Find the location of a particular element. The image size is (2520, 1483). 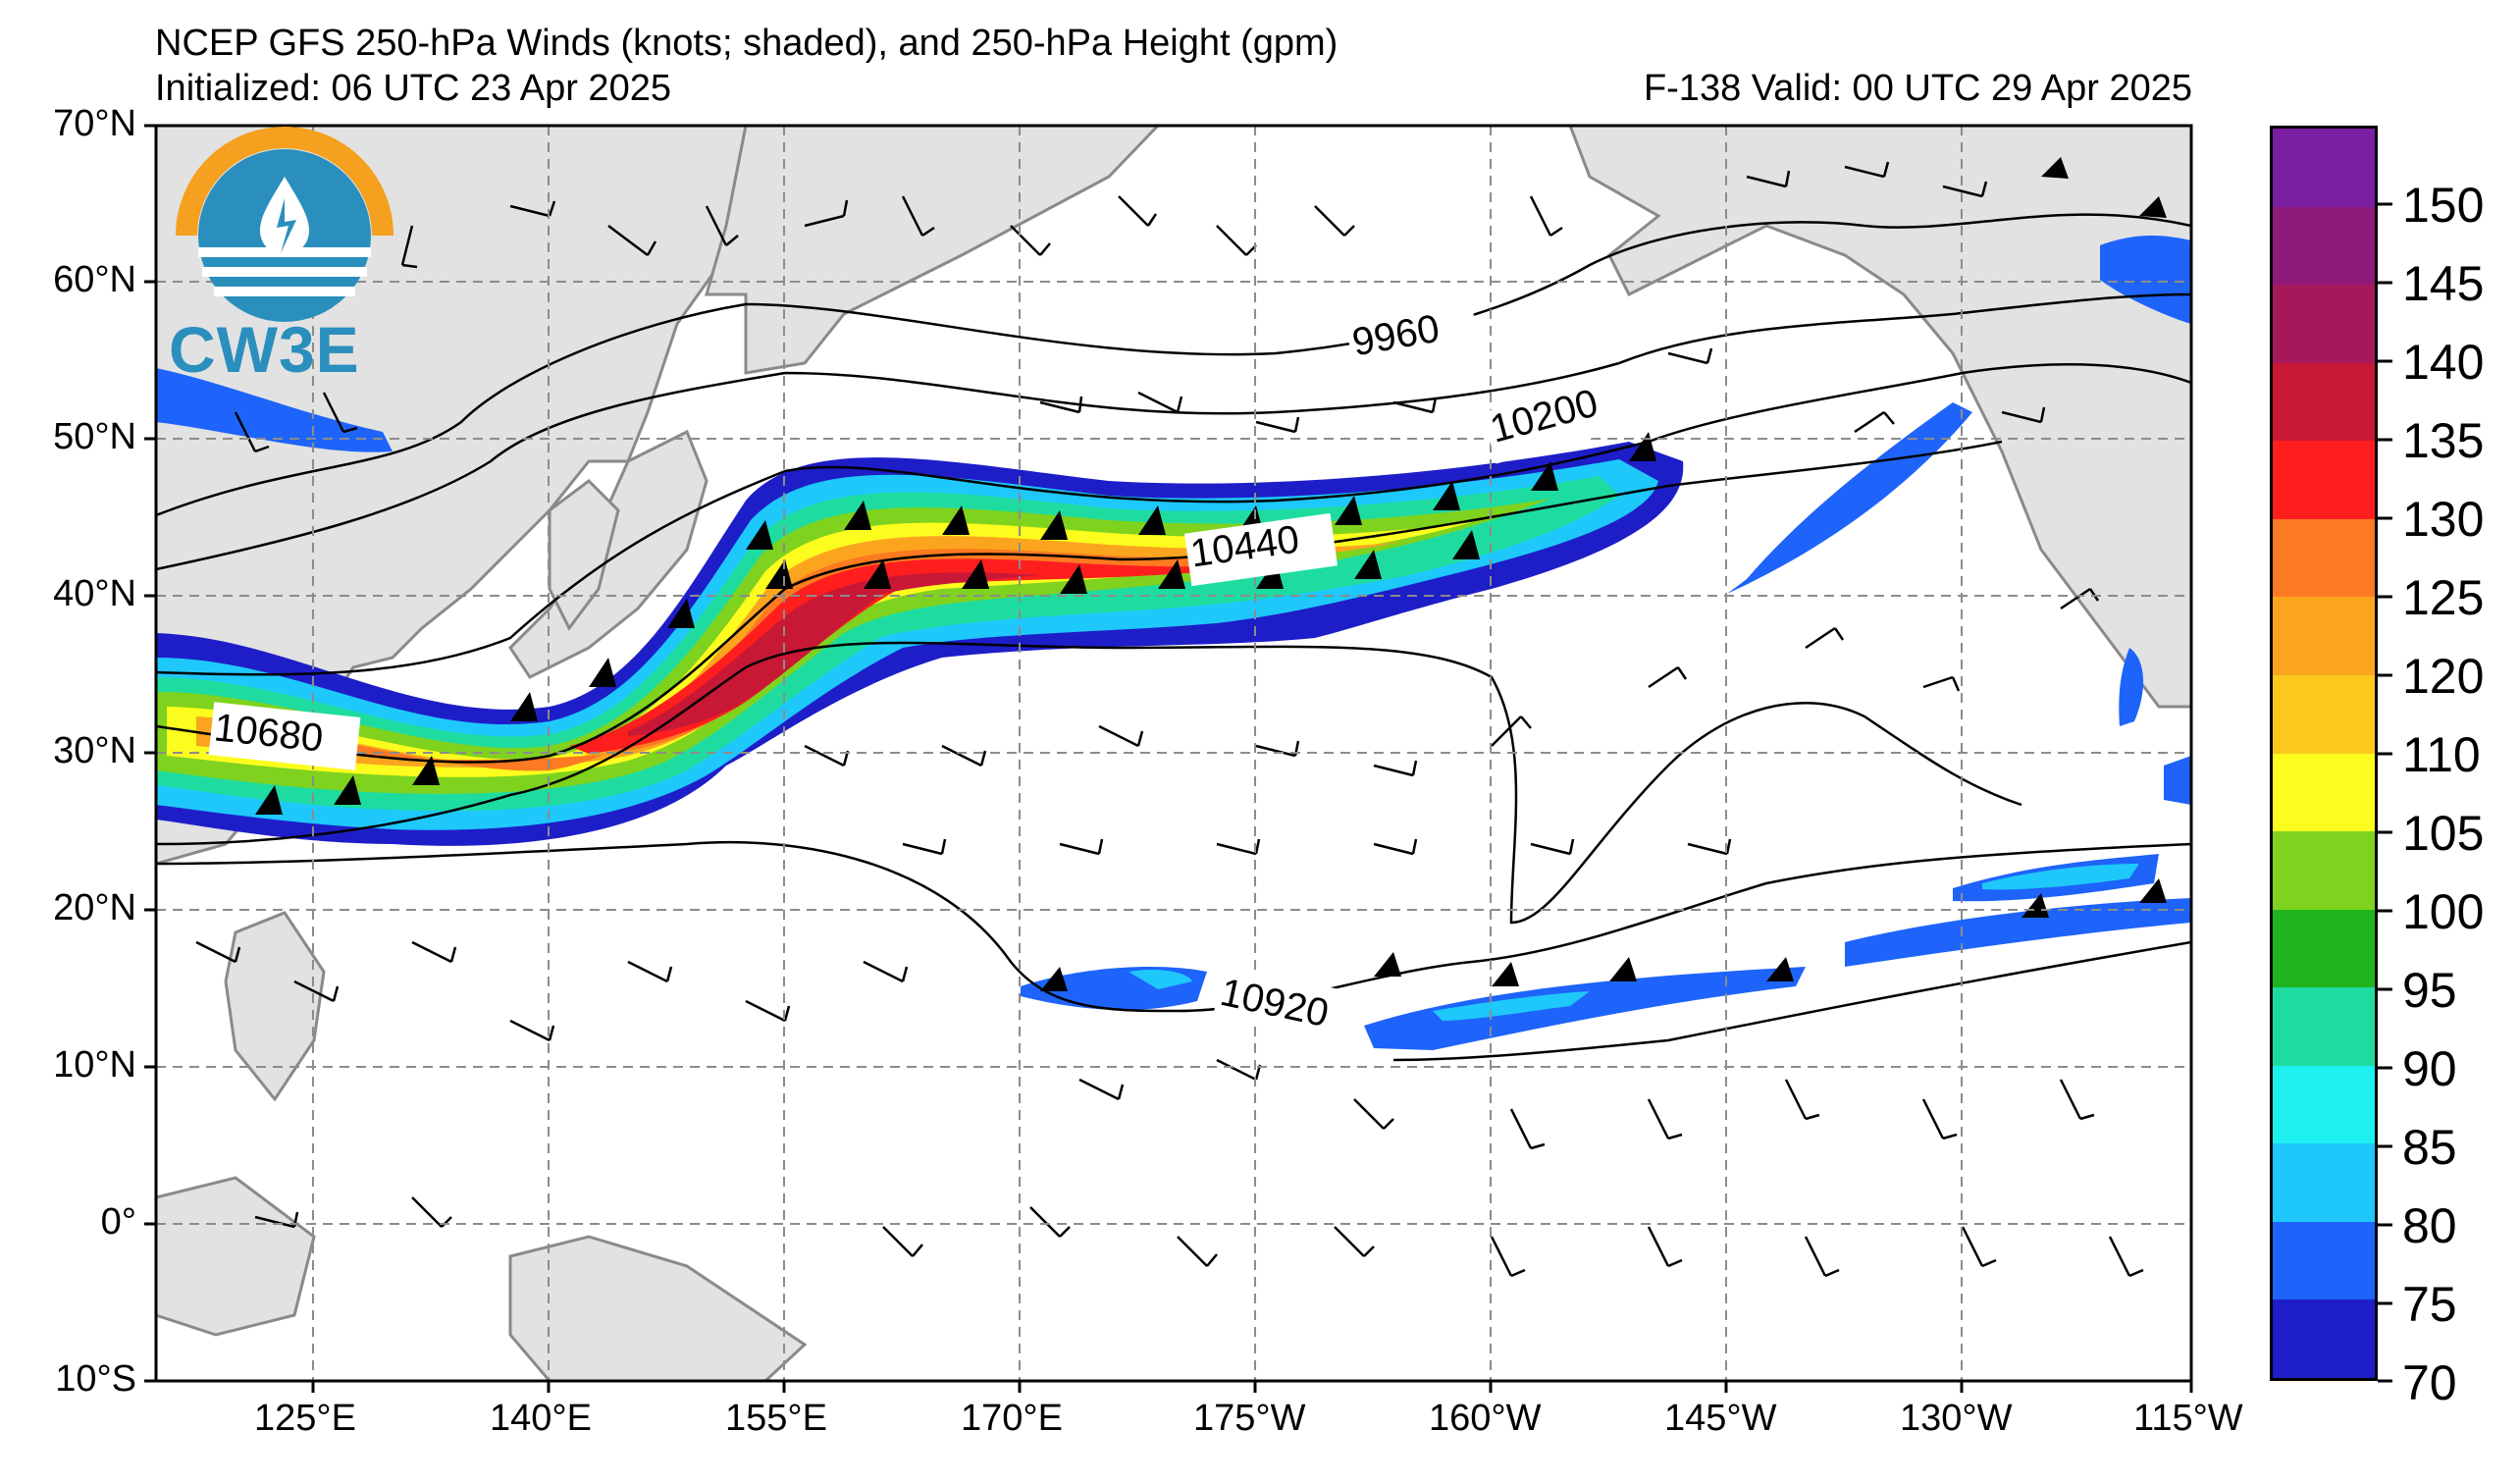

land-philippines is located at coordinates (275, 1007).